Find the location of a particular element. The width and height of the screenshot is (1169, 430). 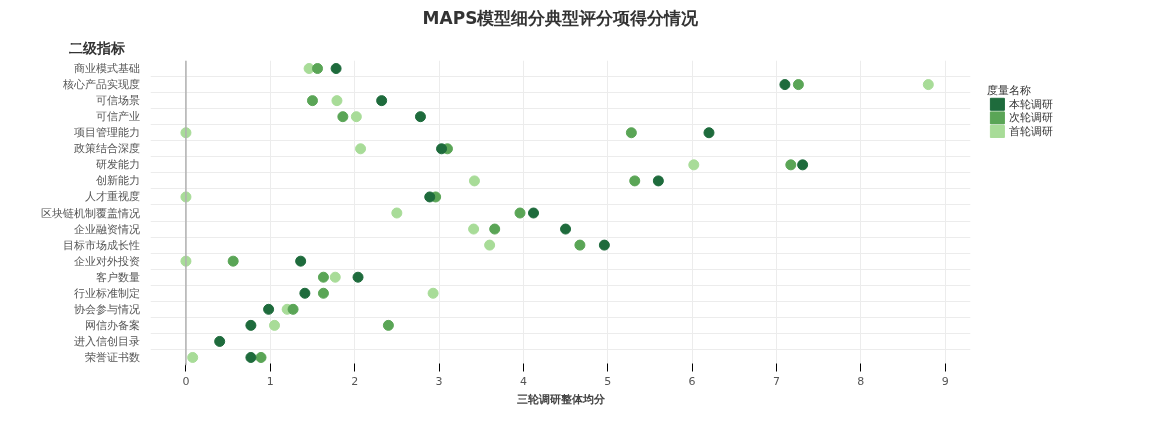

y-tick-label: 研发能力 is located at coordinates (117, 165).